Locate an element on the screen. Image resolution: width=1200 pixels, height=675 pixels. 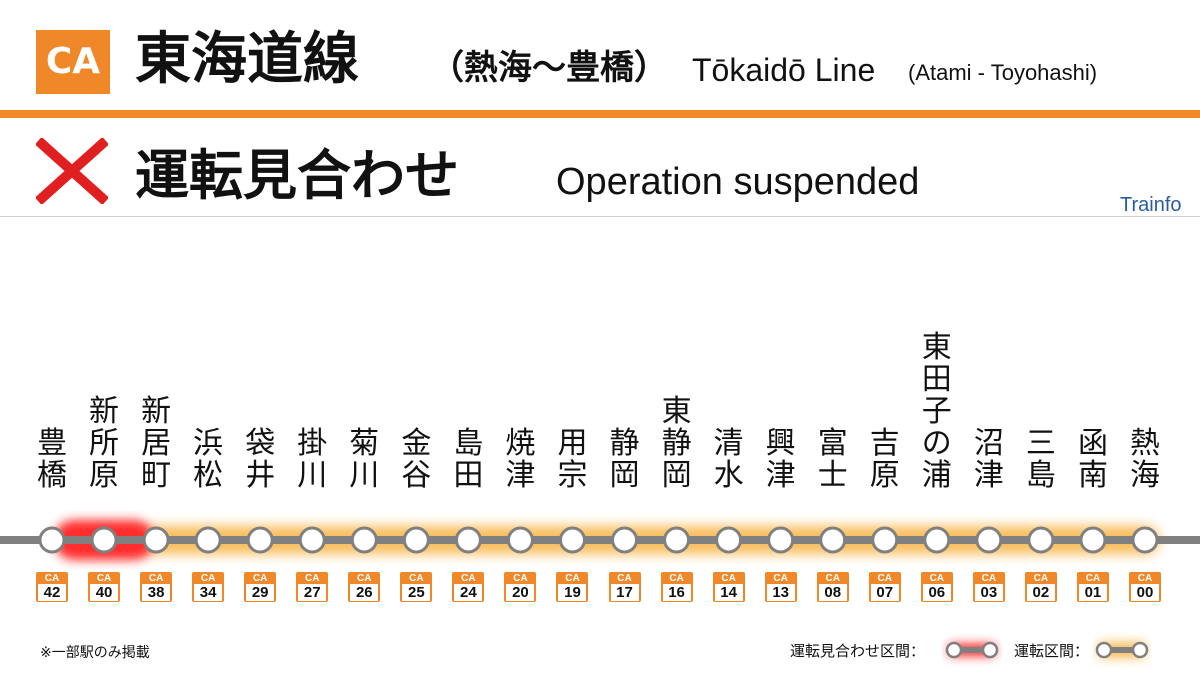
station-code-number: 34 is located at coordinates (208, 592).